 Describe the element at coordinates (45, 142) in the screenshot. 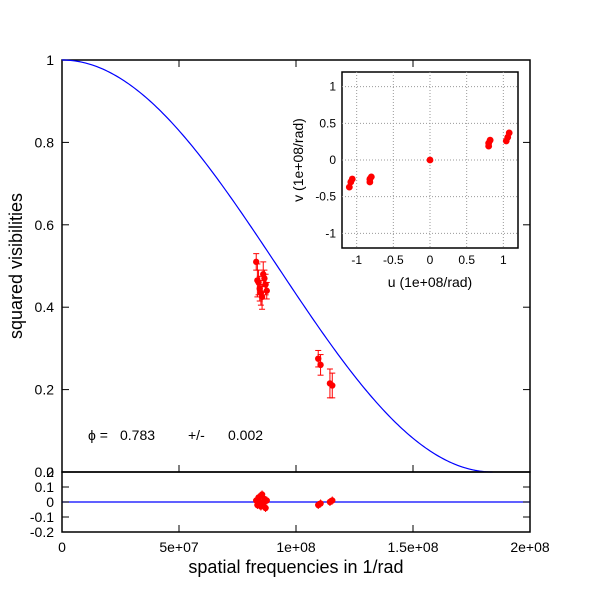

I see `main-y-tick-label: 0.8` at that location.